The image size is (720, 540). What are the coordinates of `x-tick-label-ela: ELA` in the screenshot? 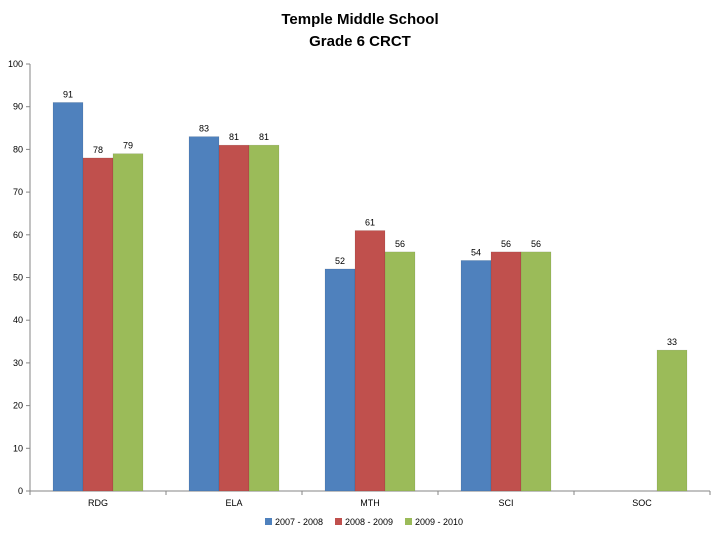 It's located at (233, 503).